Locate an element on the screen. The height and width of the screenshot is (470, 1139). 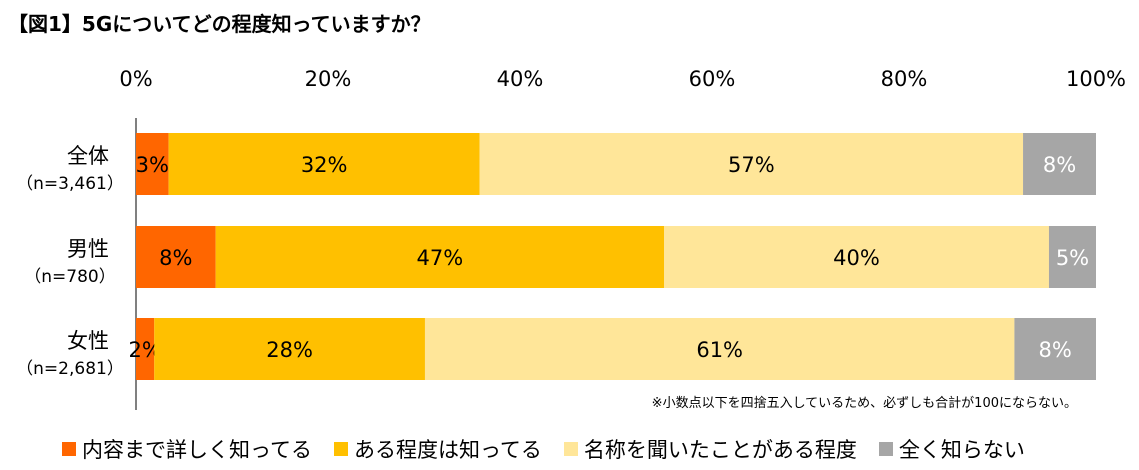
data-label: 47% is located at coordinates (439, 258).